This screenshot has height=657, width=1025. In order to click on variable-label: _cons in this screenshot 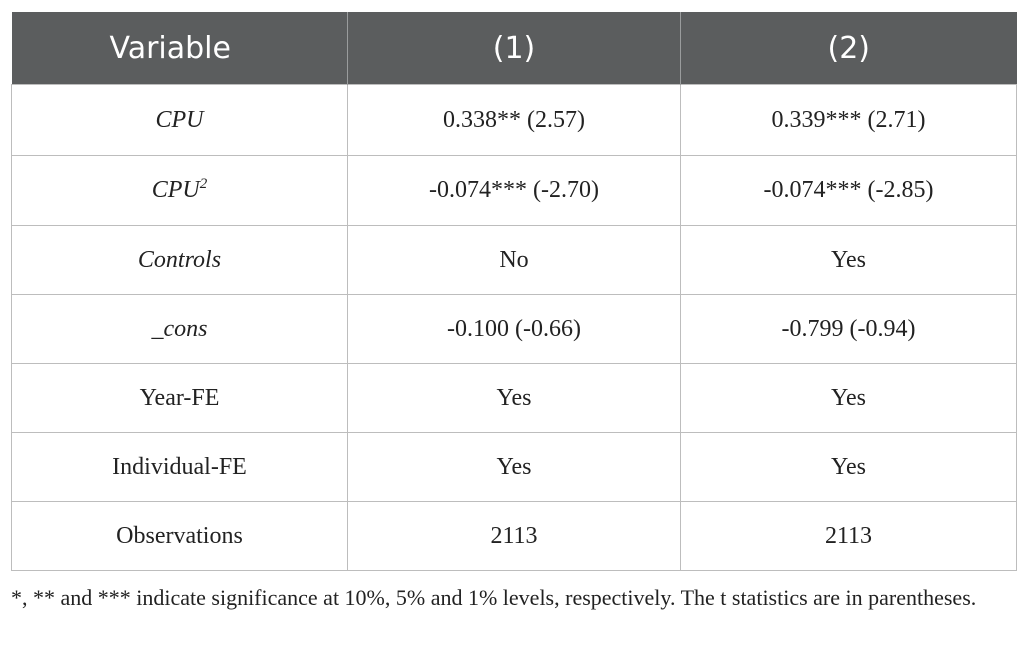, I will do `click(179, 328)`.